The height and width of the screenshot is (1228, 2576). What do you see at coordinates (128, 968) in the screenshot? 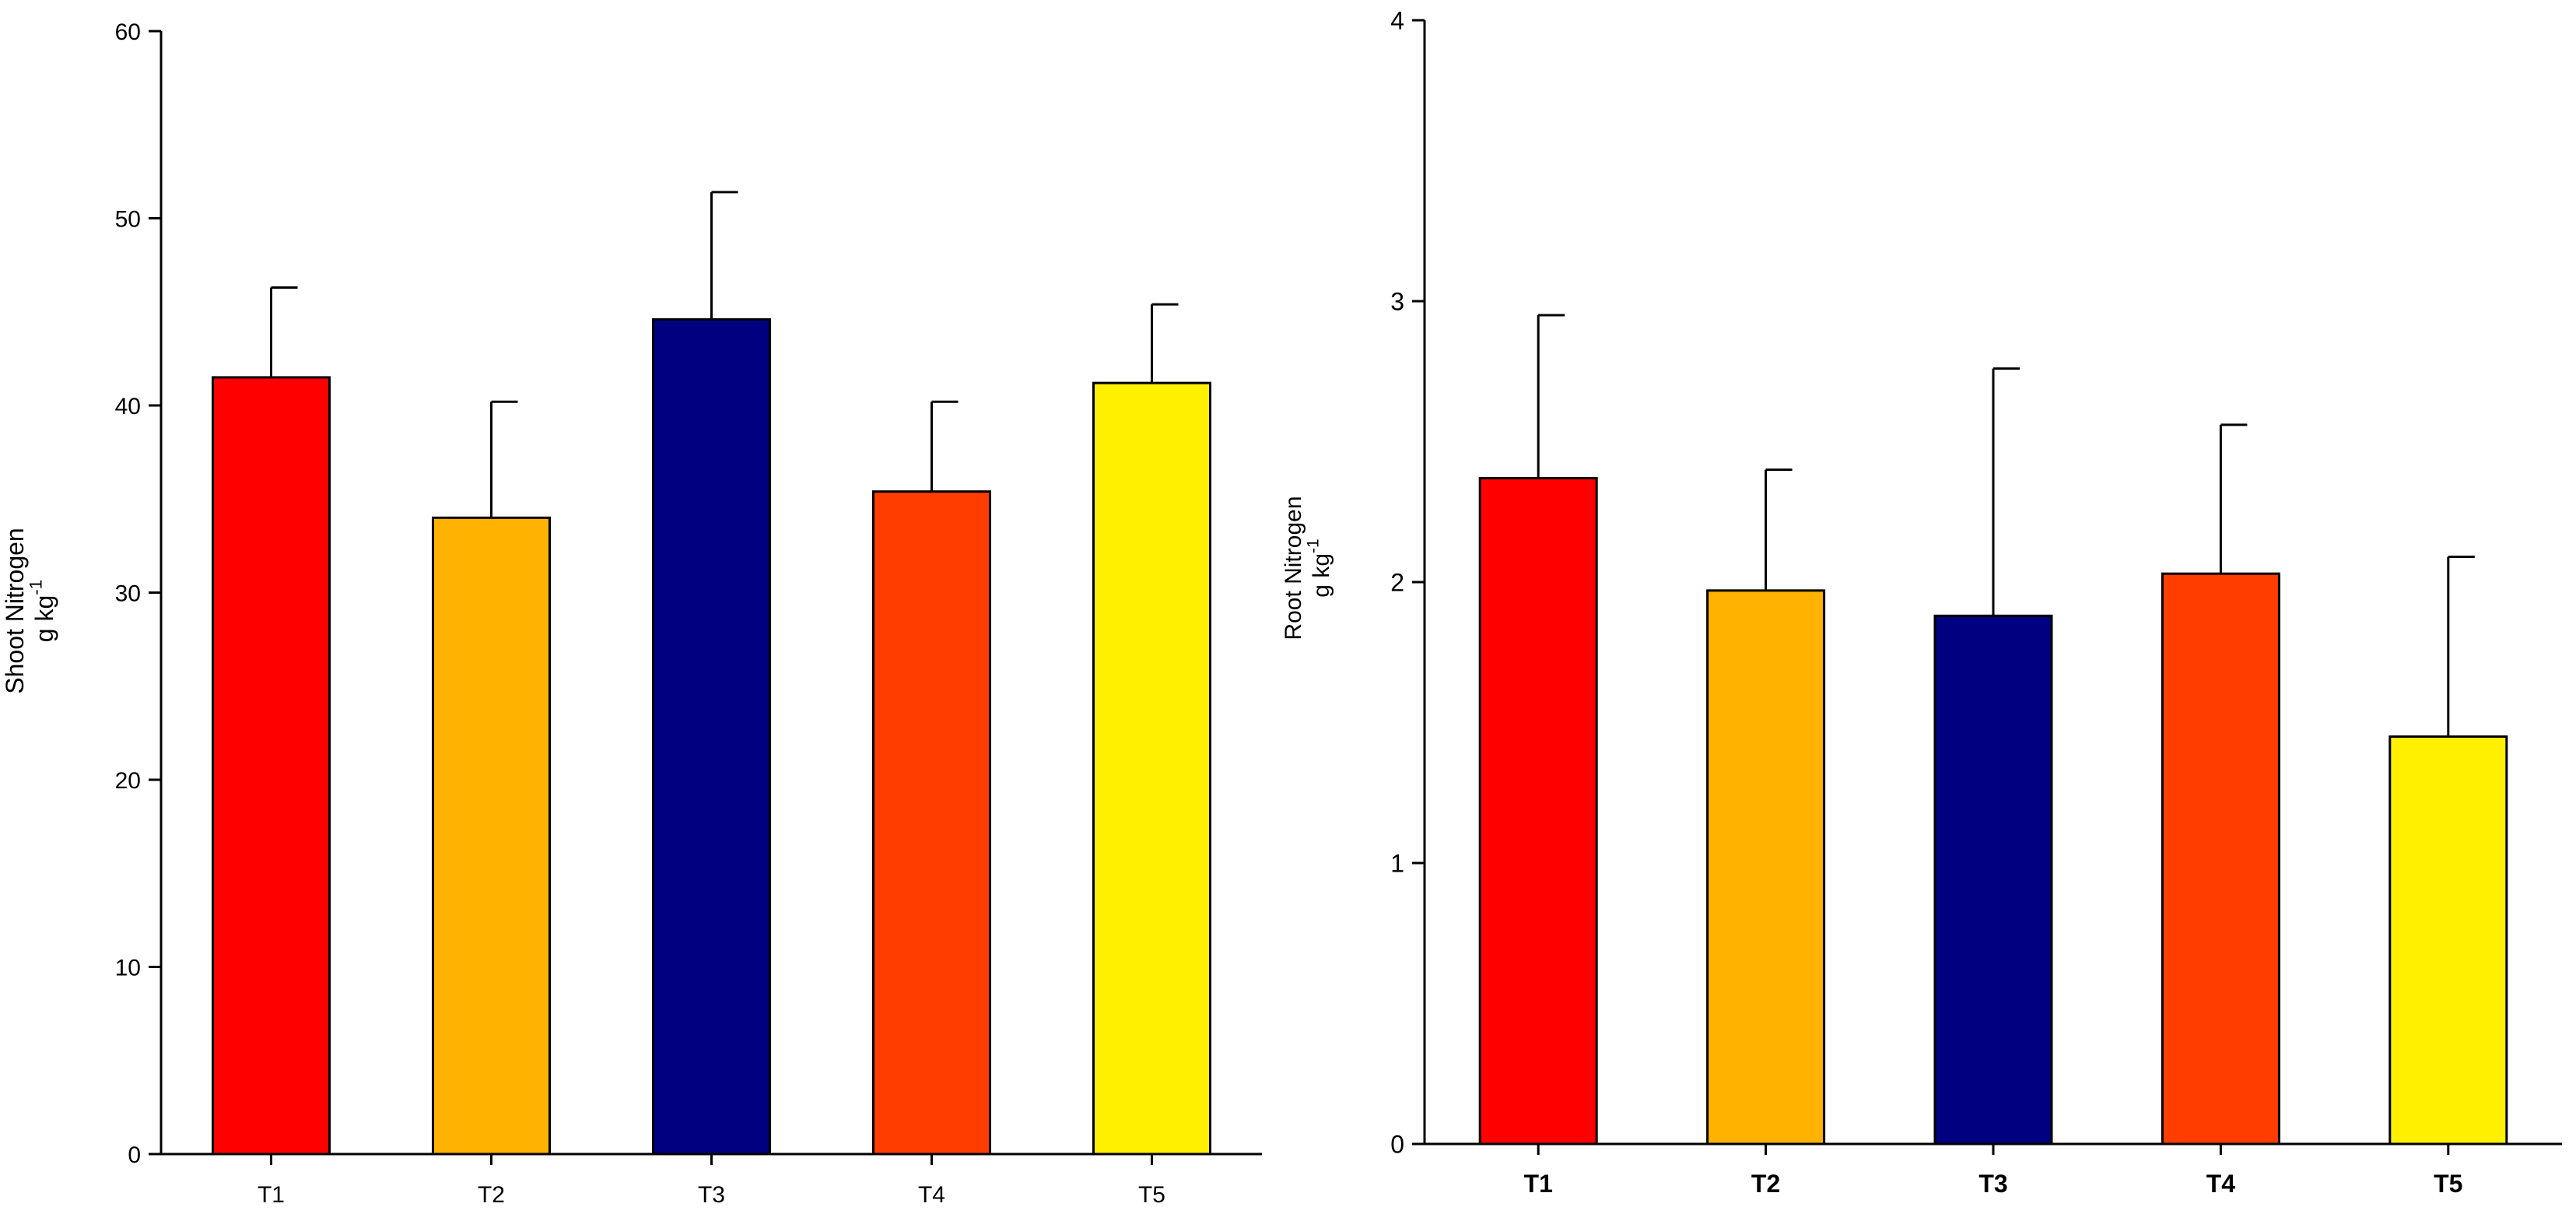
I see `y-tick-label: 10` at bounding box center [128, 968].